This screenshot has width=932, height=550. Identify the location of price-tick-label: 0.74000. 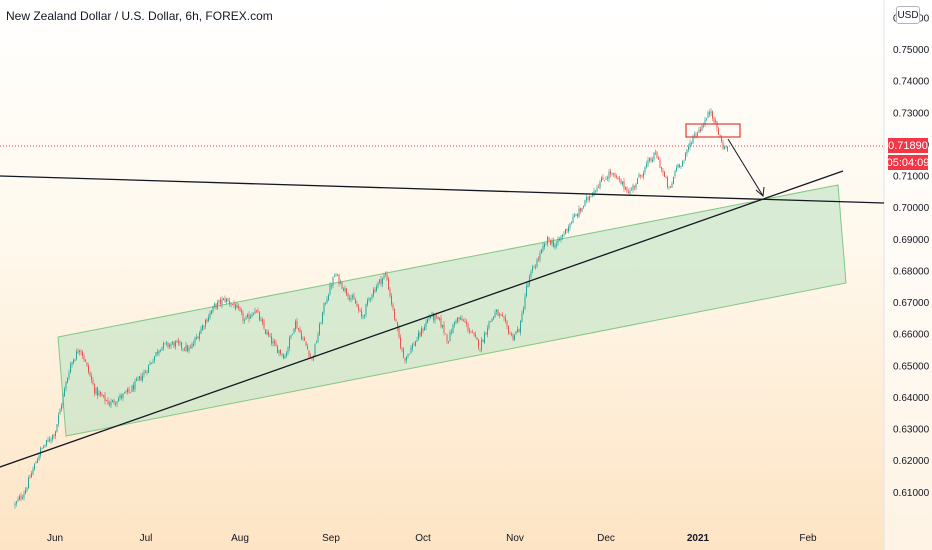
(911, 82).